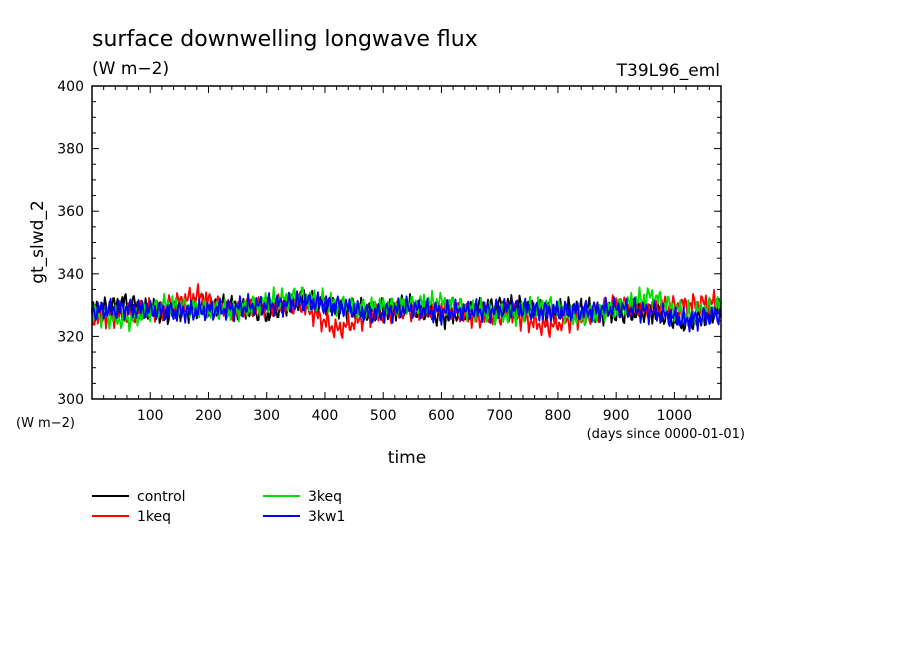 The height and width of the screenshot is (654, 904). What do you see at coordinates (325, 416) in the screenshot?
I see `x-tick-label: 400` at bounding box center [325, 416].